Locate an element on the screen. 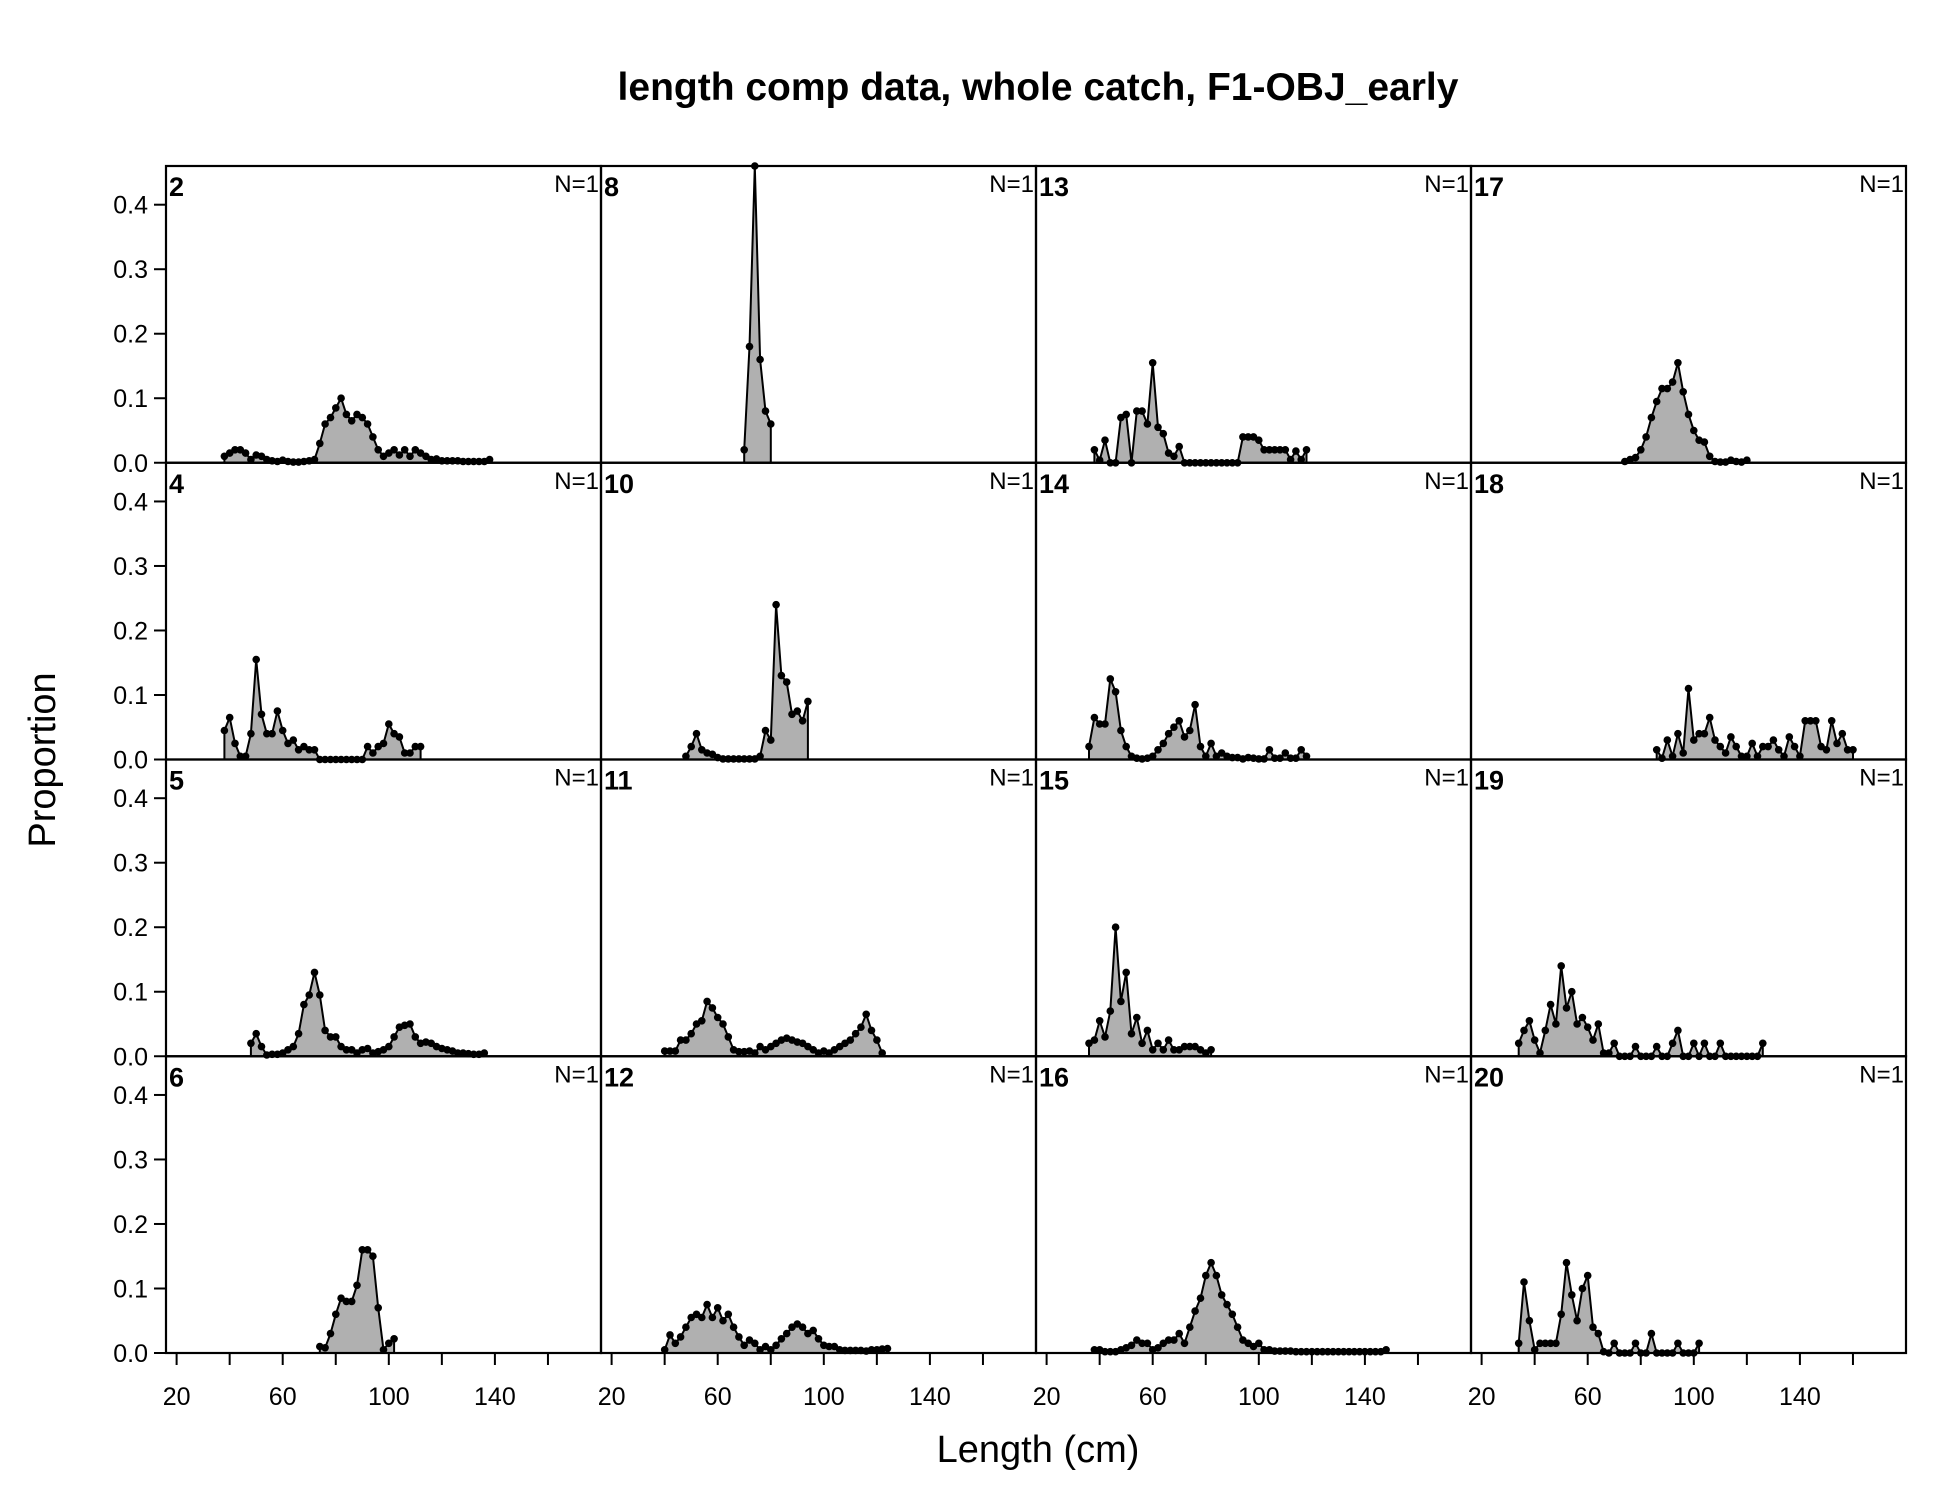 The width and height of the screenshot is (1950, 1500). panel-14: 14 N=1 is located at coordinates (1253, 612).